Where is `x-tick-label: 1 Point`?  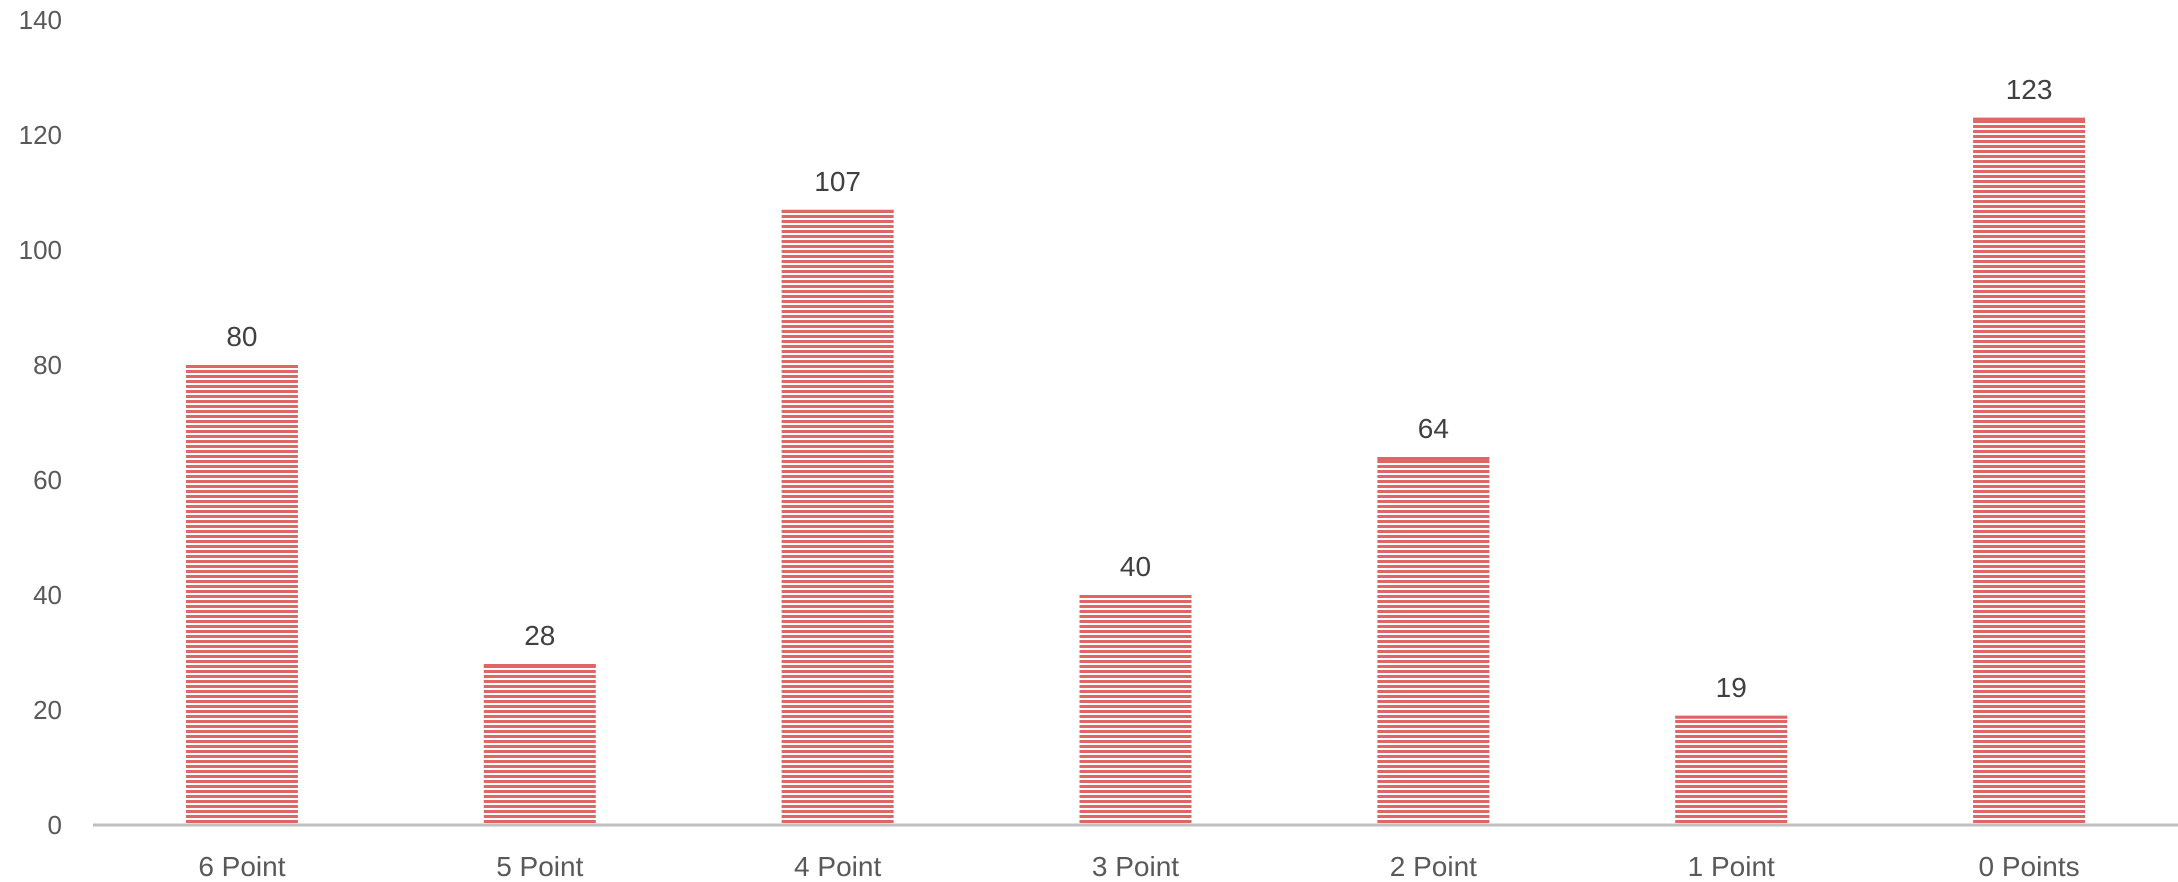
x-tick-label: 1 Point is located at coordinates (1731, 866).